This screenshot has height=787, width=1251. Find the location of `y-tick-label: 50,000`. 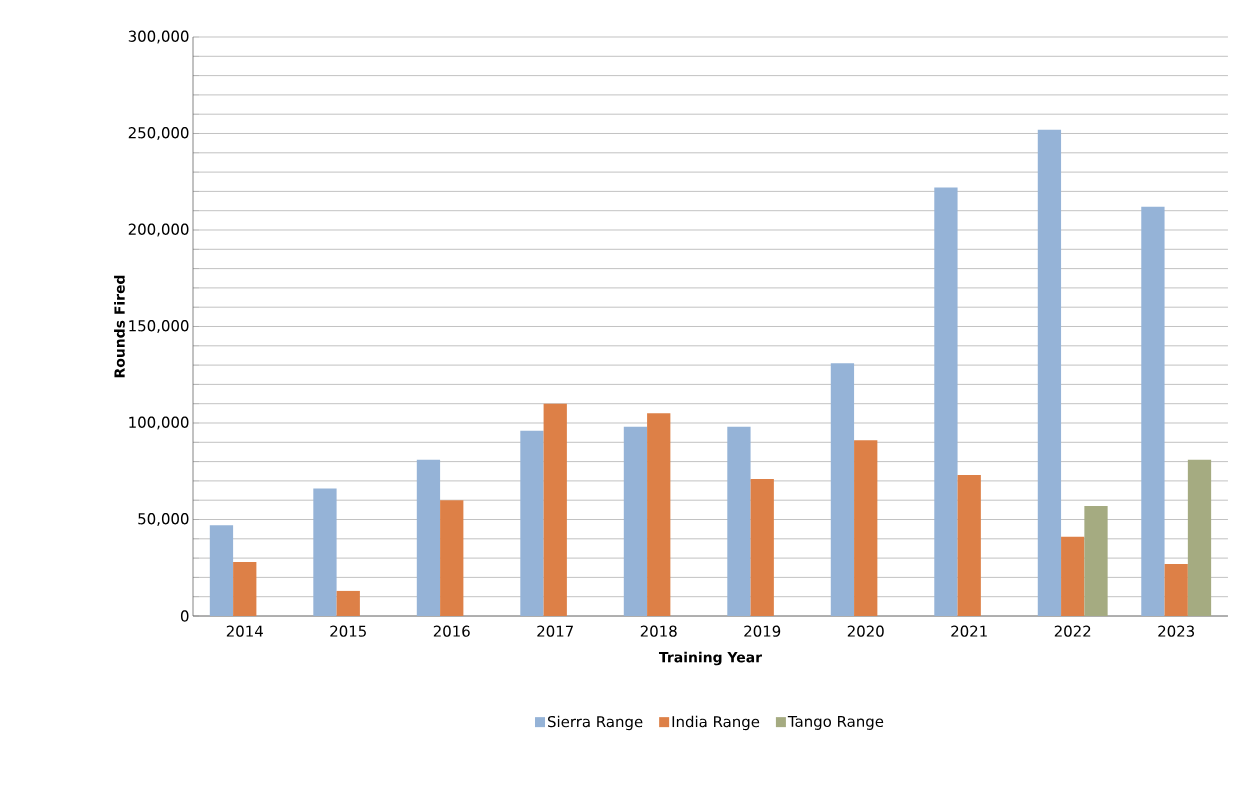

y-tick-label: 50,000 is located at coordinates (163, 519).